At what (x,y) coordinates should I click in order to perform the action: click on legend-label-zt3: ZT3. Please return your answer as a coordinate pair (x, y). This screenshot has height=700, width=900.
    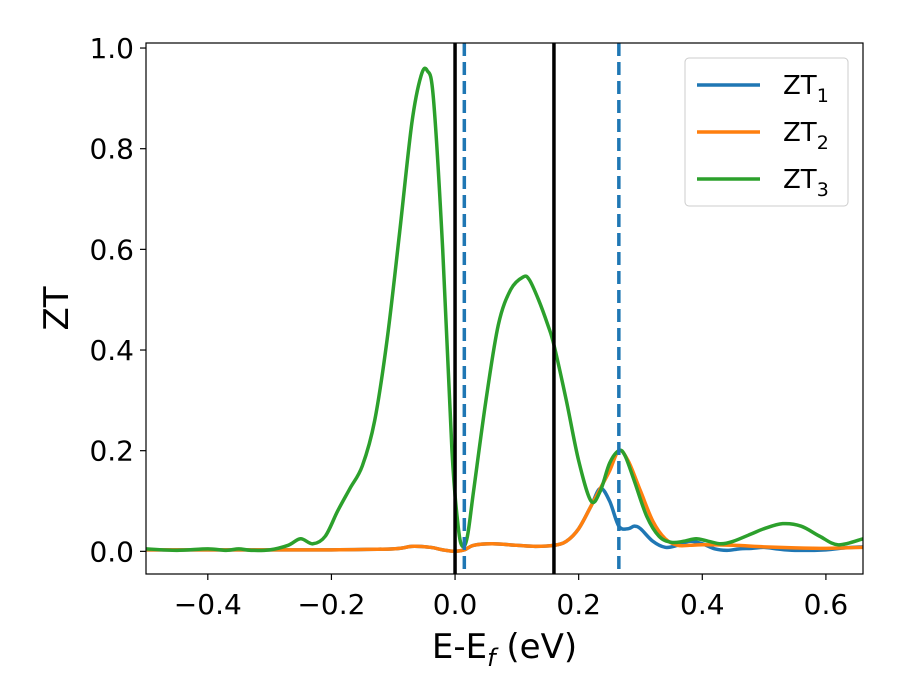
    Looking at the image, I should click on (806, 183).